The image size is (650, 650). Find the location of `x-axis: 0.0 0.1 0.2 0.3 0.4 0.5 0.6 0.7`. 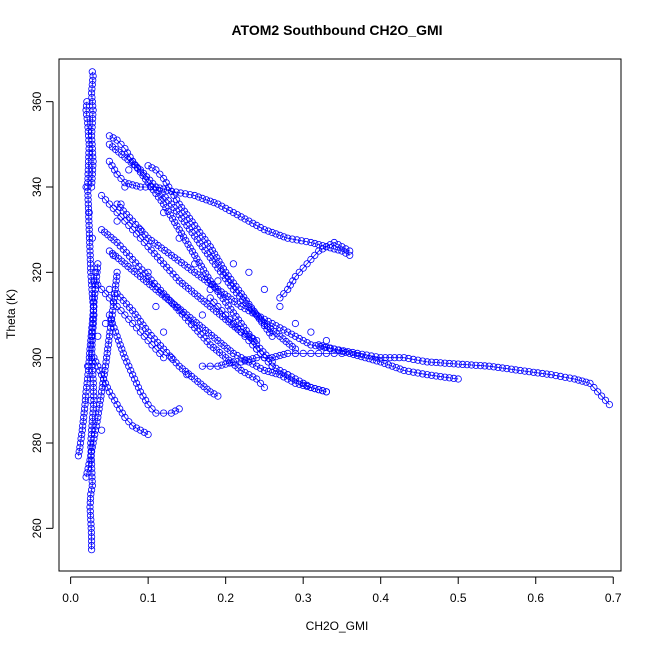

x-axis: 0.0 0.1 0.2 0.3 0.4 0.5 0.6 0.7 is located at coordinates (342, 590).